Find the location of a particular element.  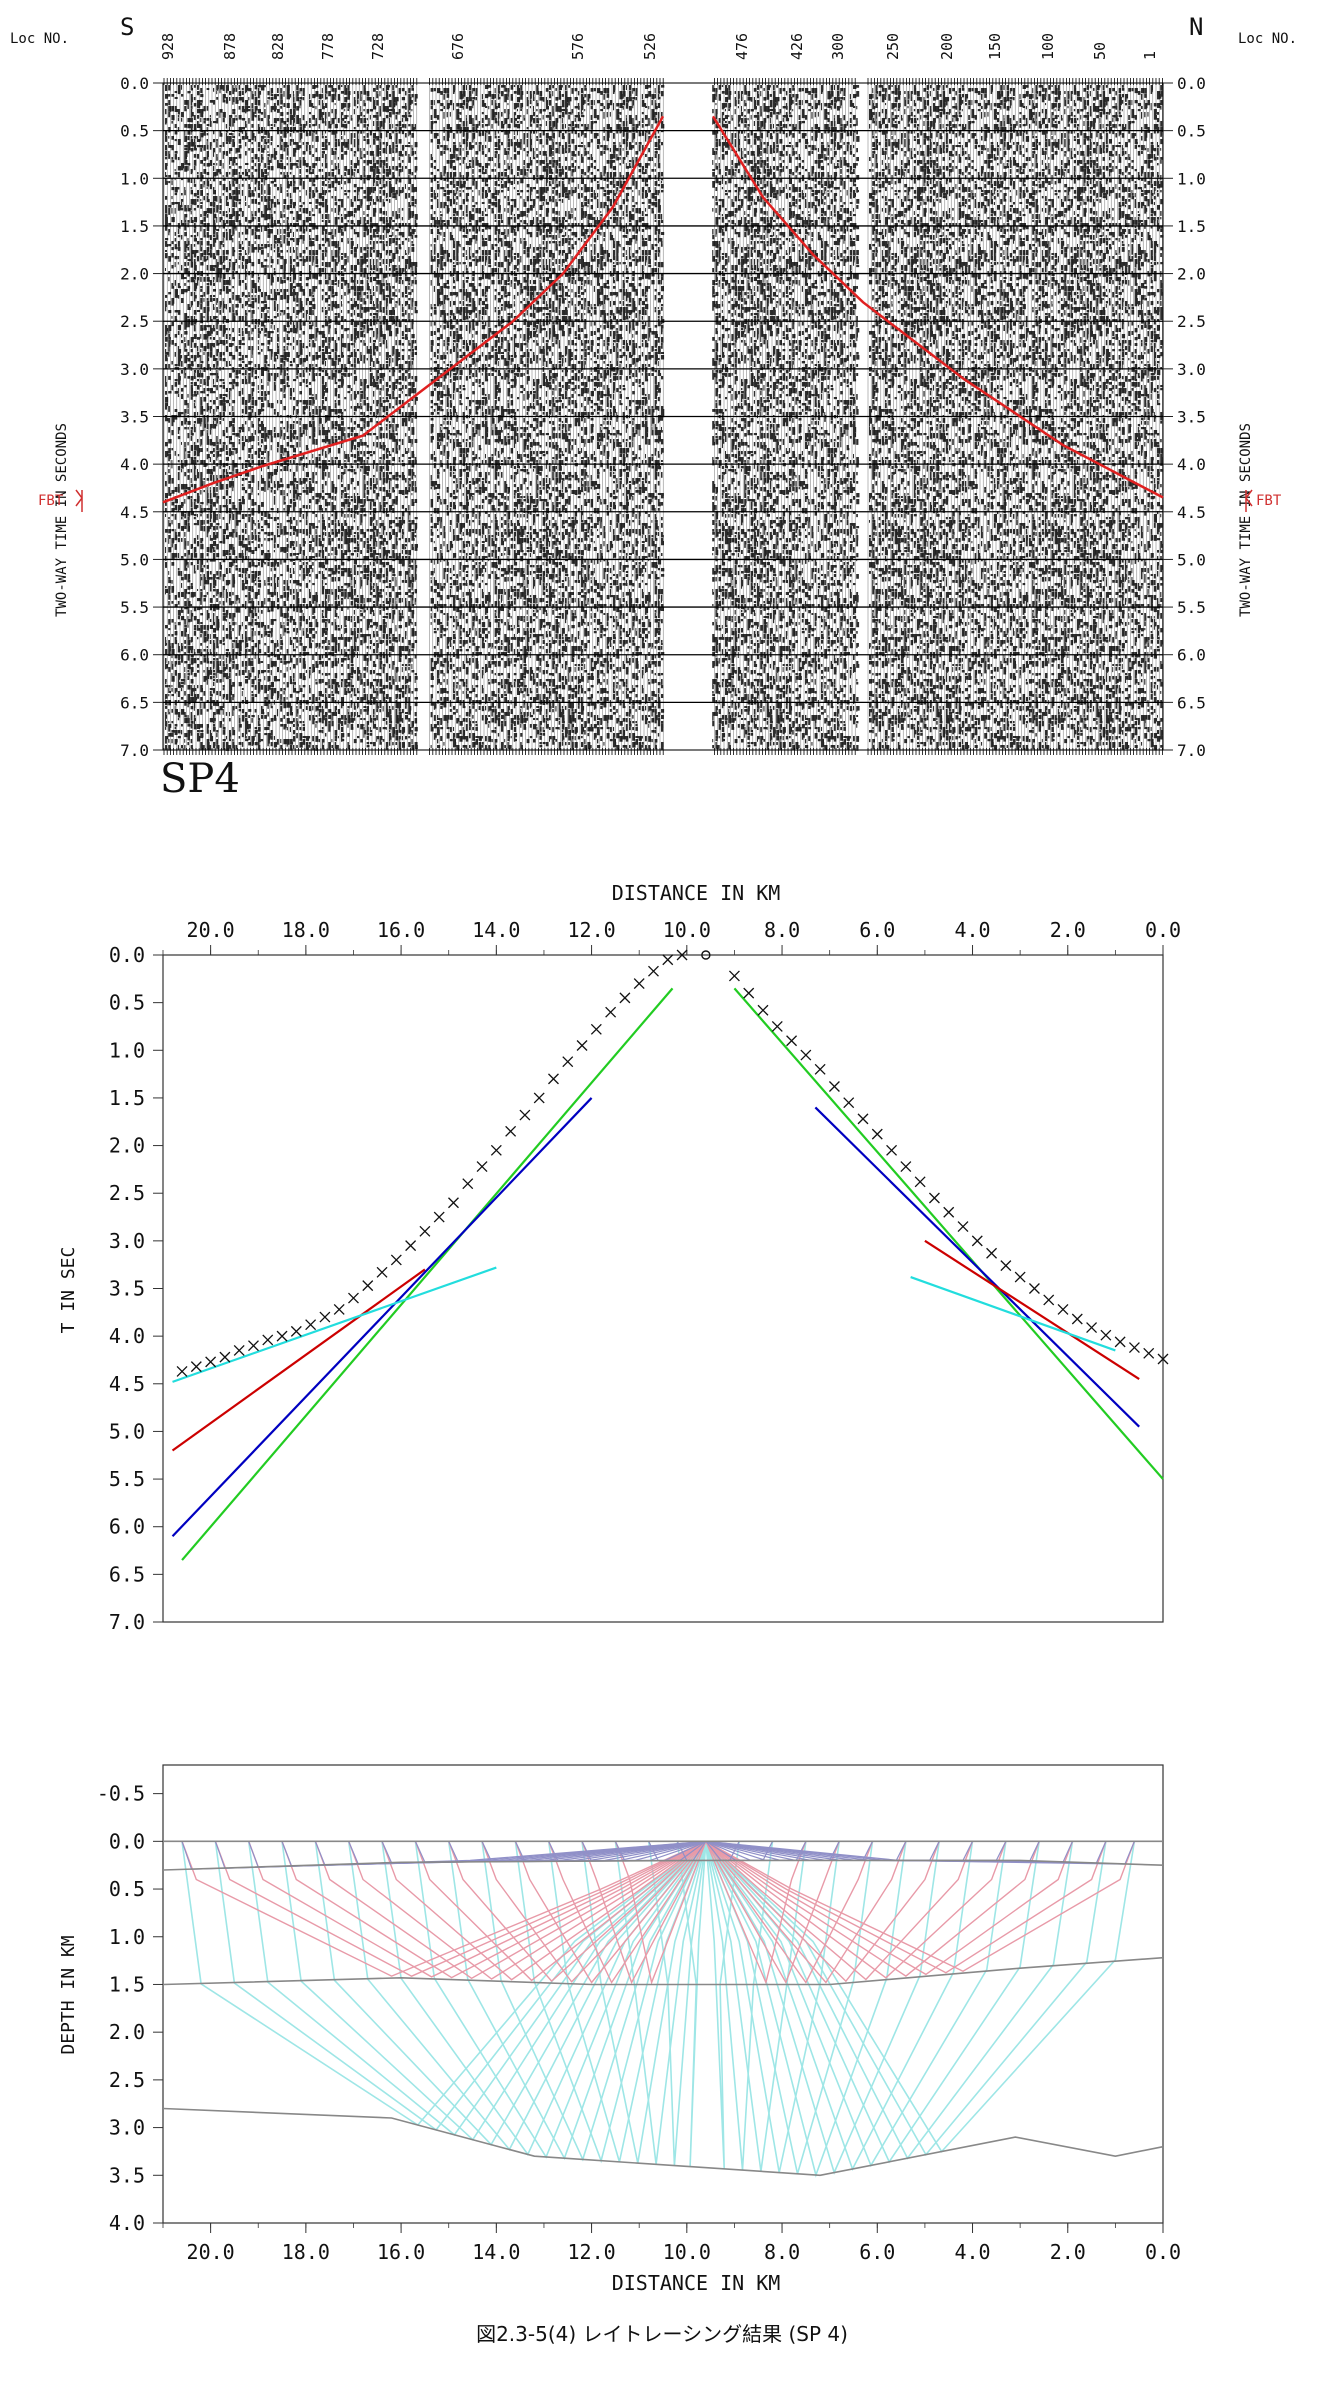

distance-tick-label: 10.0 is located at coordinates (687, 930).